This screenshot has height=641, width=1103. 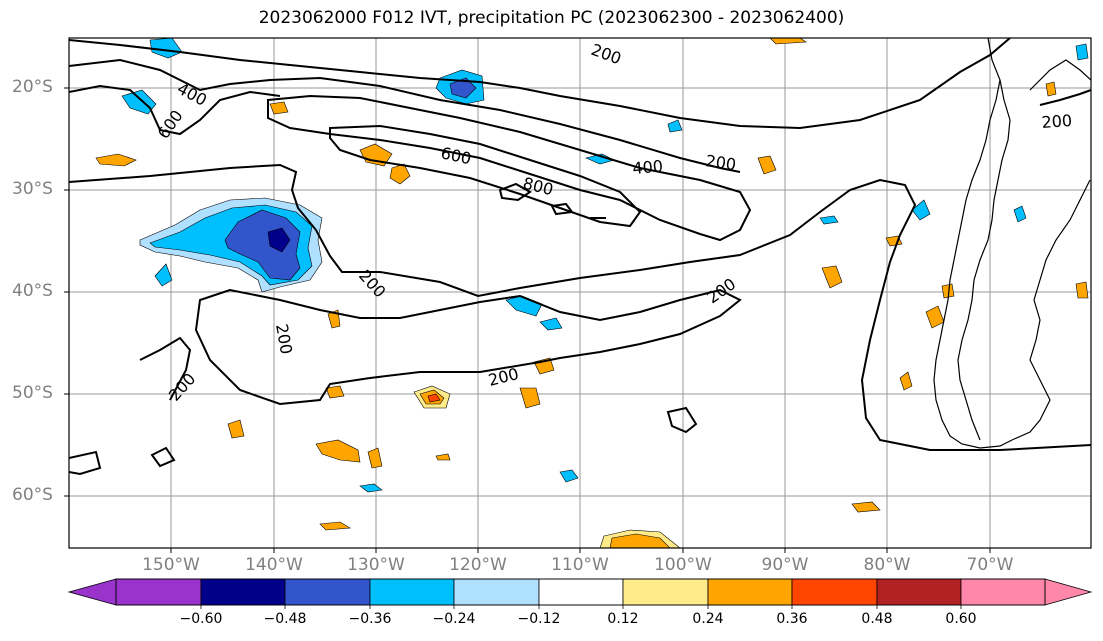 What do you see at coordinates (984, 260) in the screenshot?
I see `country-border` at bounding box center [984, 260].